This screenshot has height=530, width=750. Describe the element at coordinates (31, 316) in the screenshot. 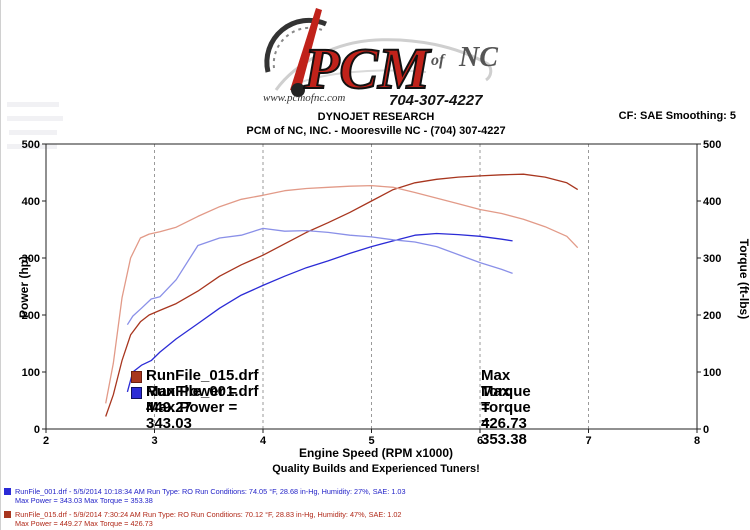

I see `y-tick-label-left: 200` at that location.